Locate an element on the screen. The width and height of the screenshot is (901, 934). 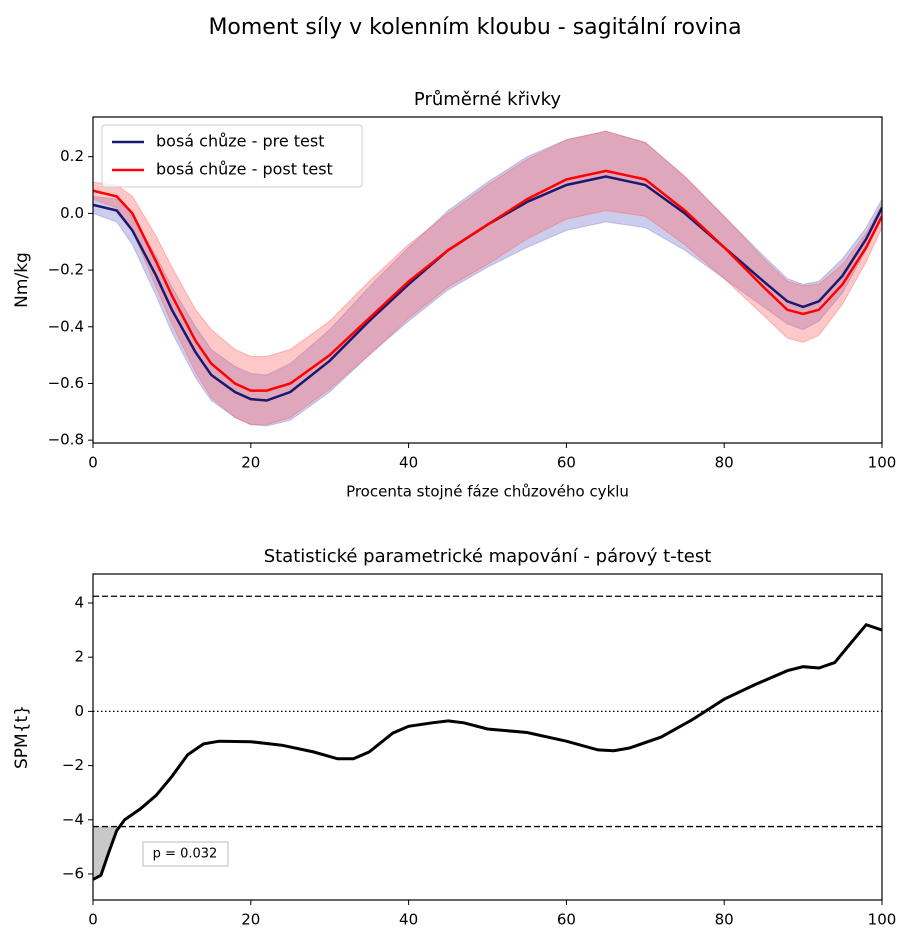
y-tick-label: −6 is located at coordinates (73, 873).